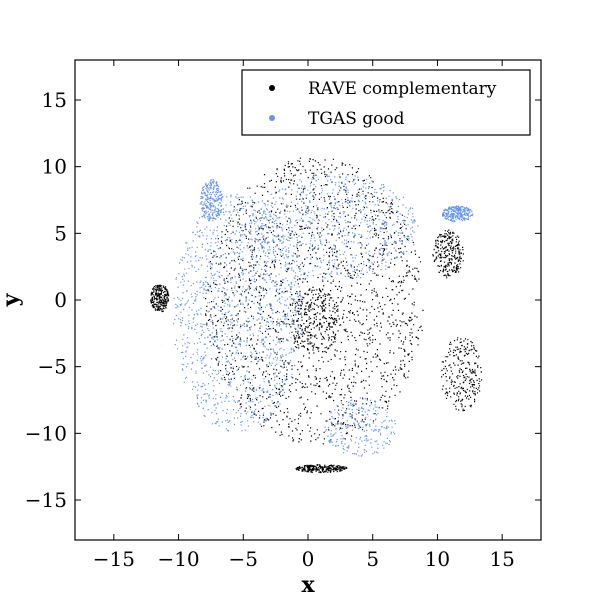  I want to click on legend-label-tgas: TGAS good, so click(356, 119).